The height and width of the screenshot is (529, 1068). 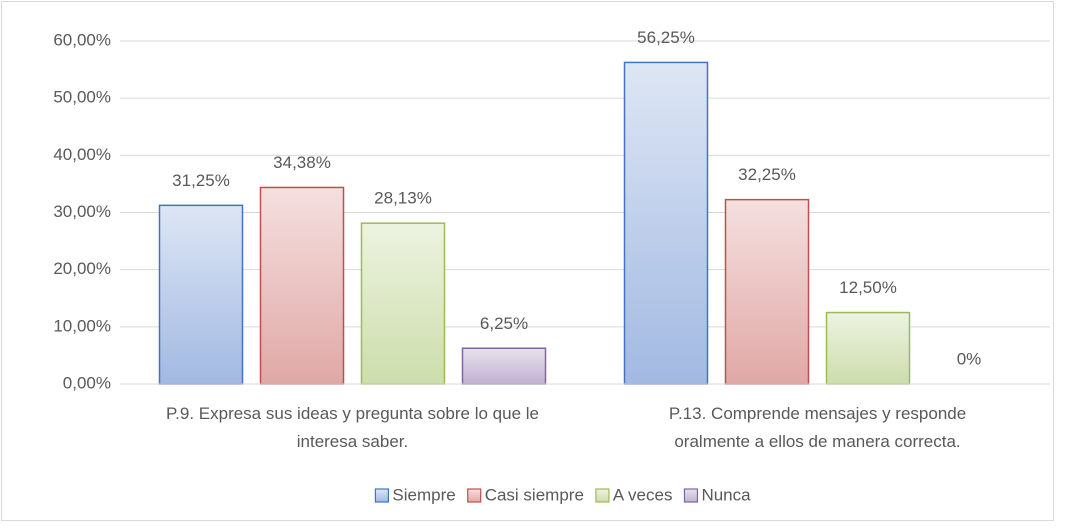 I want to click on y-tick-label: 40,00%, so click(x=82, y=154).